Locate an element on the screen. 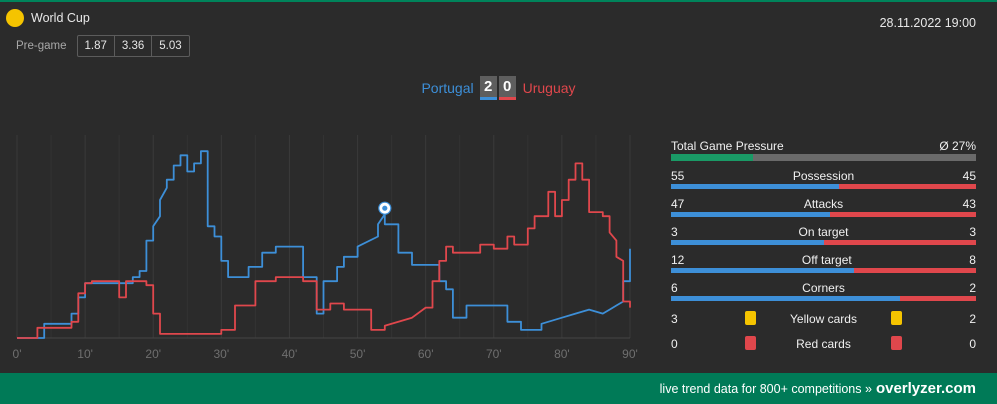 Image resolution: width=997 pixels, height=404 pixels. stat-labels: 3 On target 3 is located at coordinates (823, 232).